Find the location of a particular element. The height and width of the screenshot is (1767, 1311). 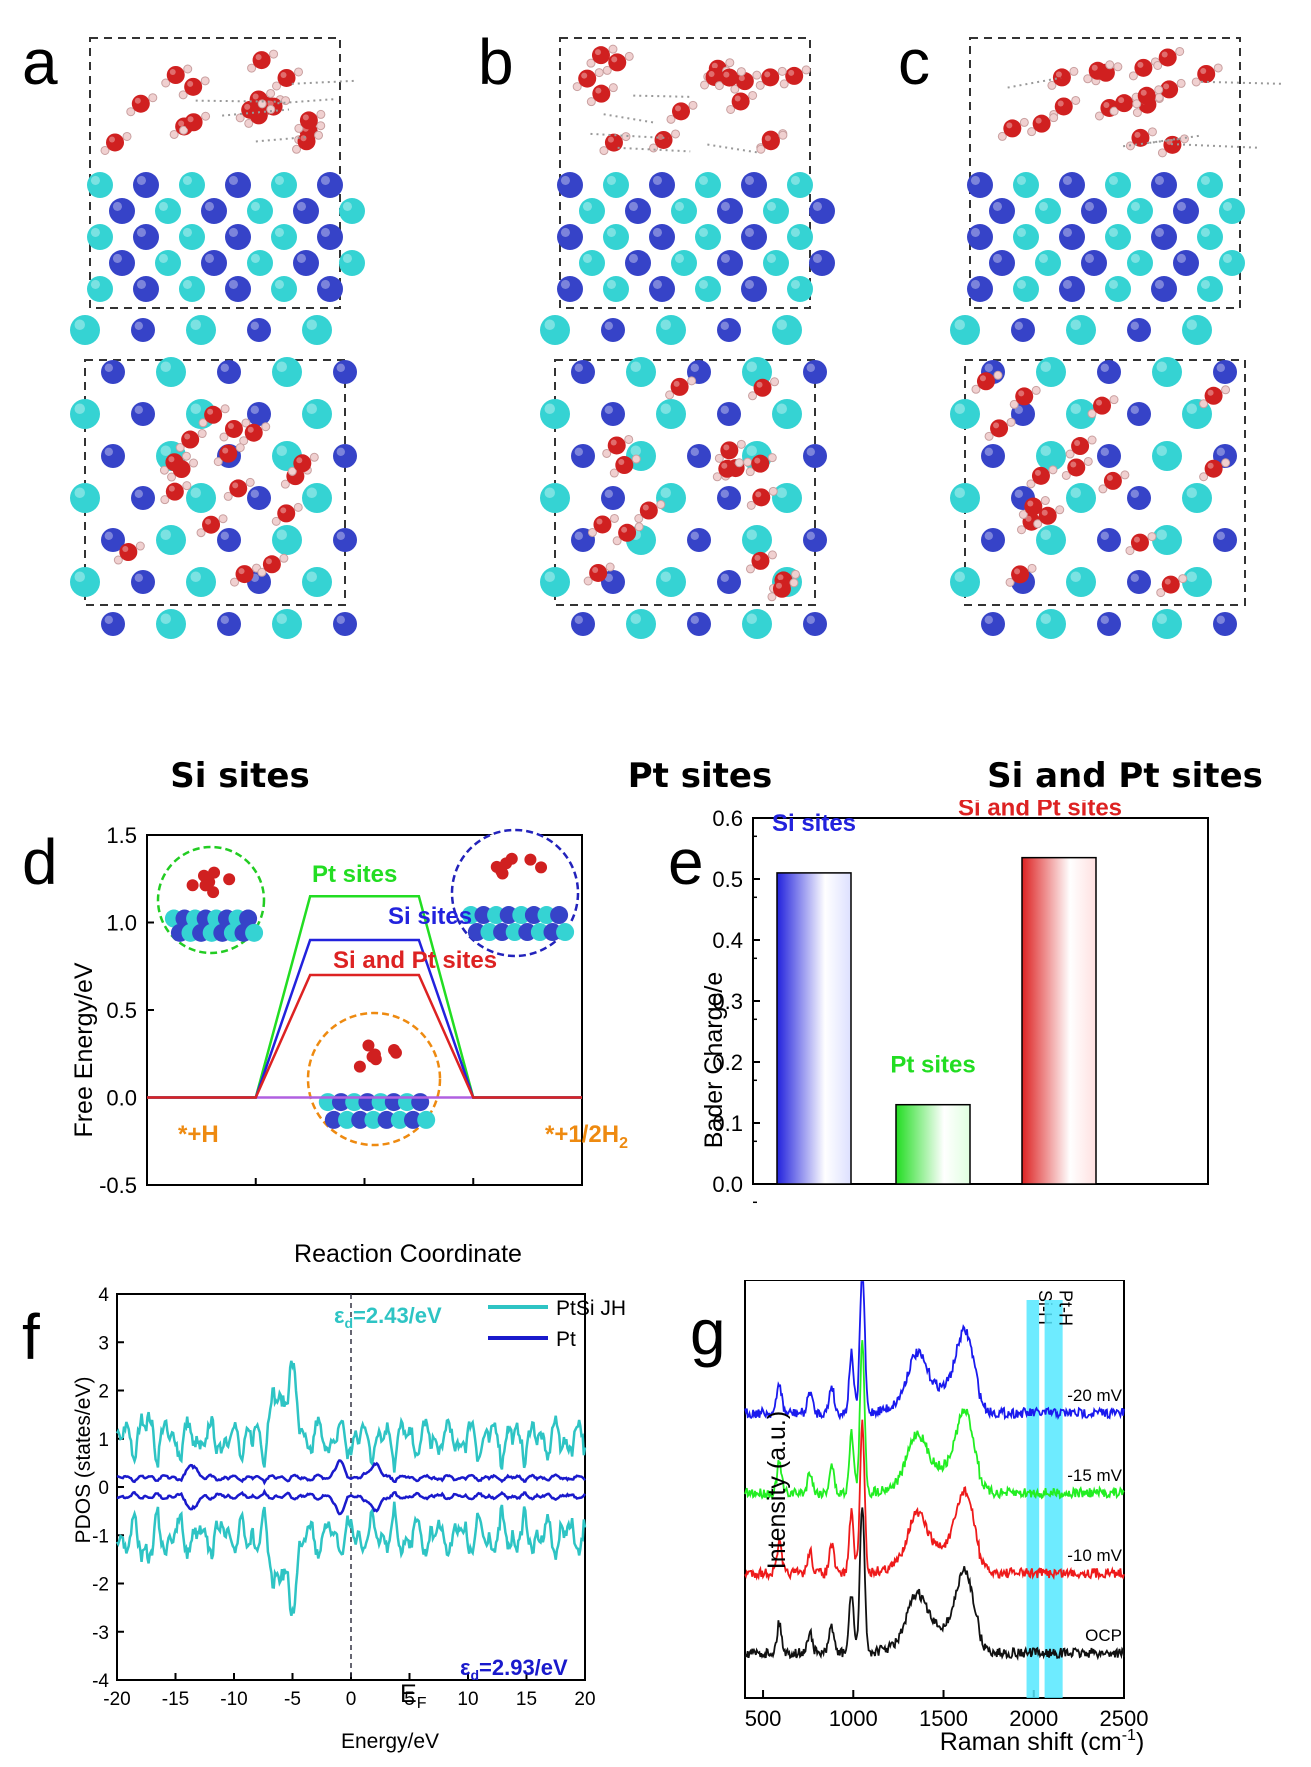

panel-label-g: g is located at coordinates (708, 1332).